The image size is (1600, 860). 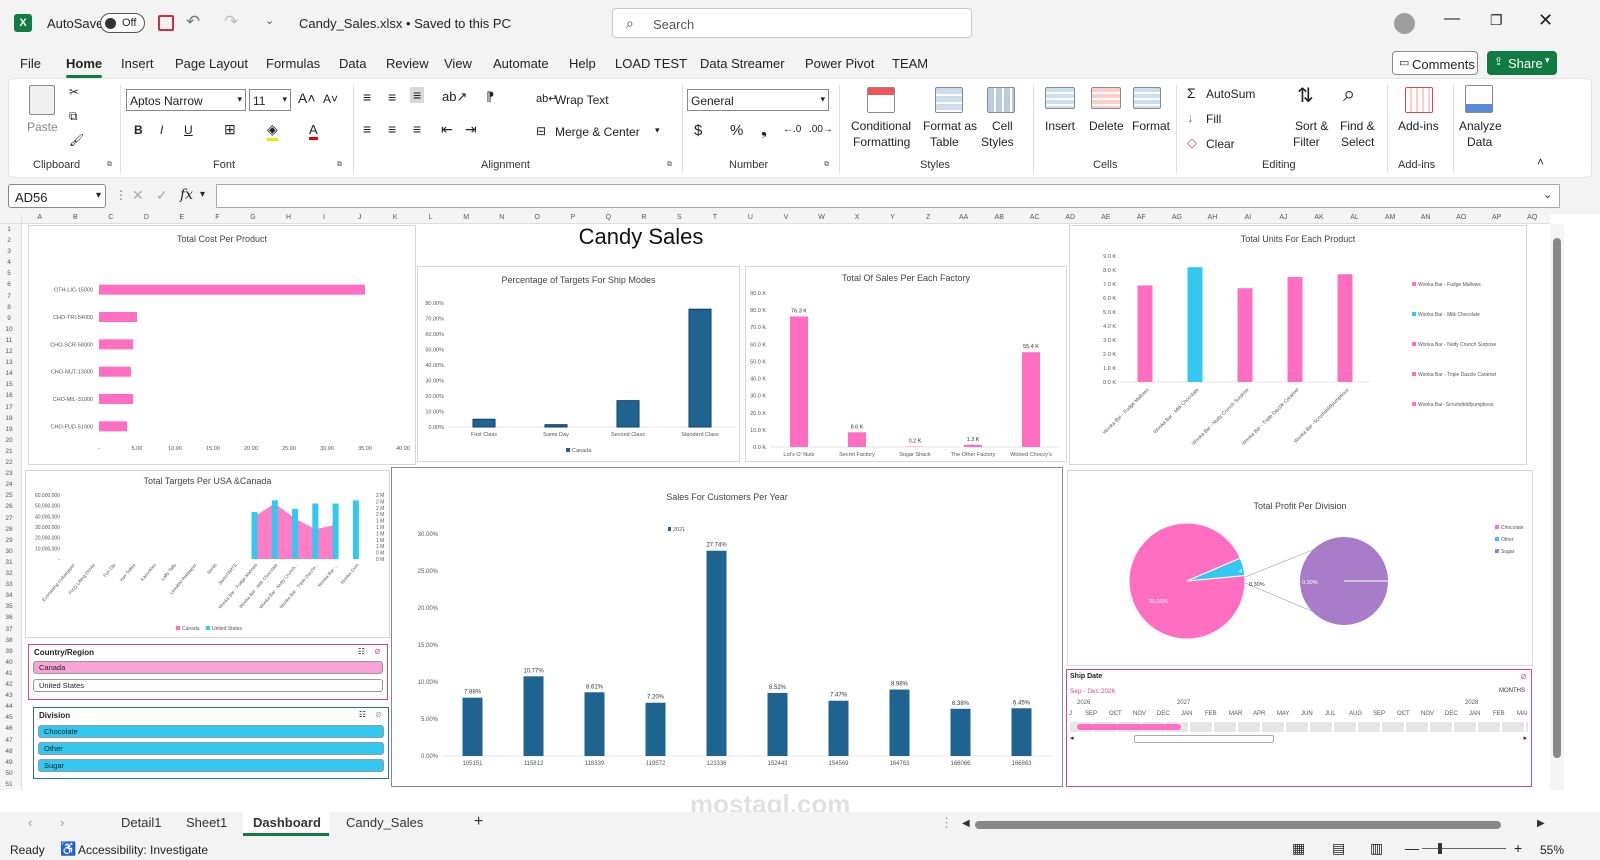 What do you see at coordinates (1220, 144) in the screenshot?
I see `clear-button: Clear` at bounding box center [1220, 144].